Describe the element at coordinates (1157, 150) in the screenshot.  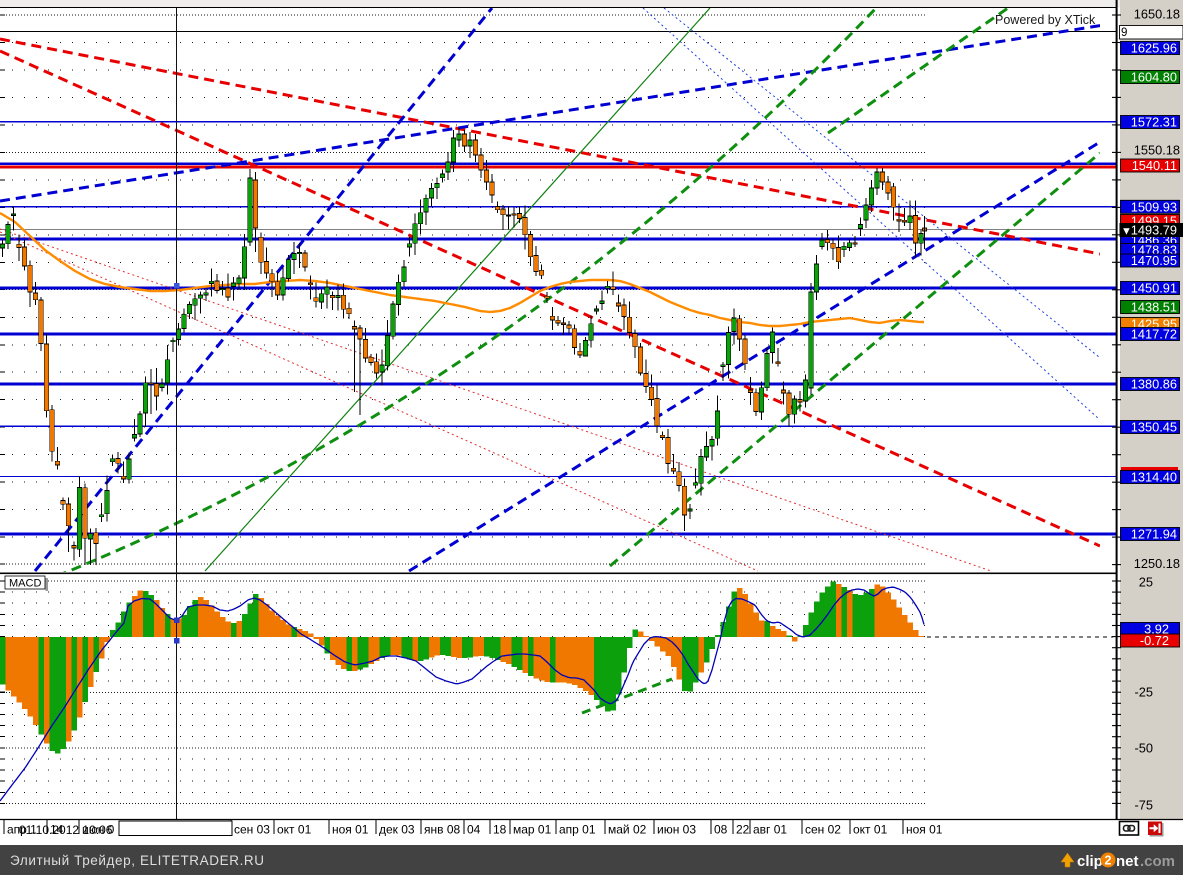
I see `svg-text: 1550.18` at that location.